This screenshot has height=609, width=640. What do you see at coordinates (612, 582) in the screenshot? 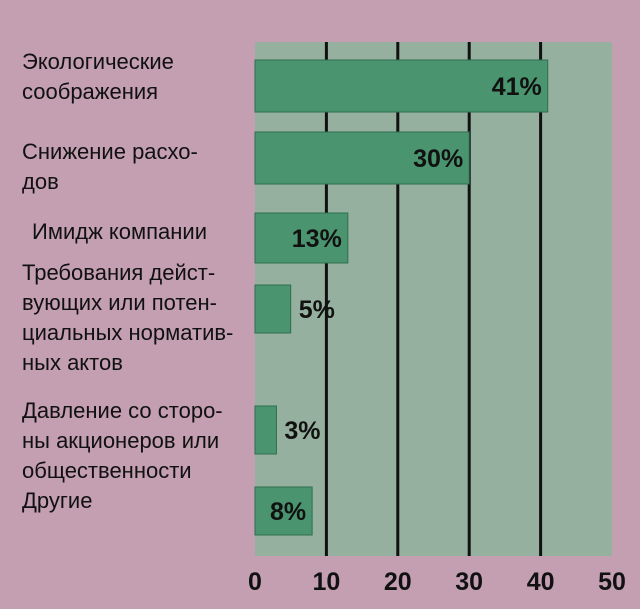
I see `x-tick-label-50: 50` at bounding box center [612, 582].